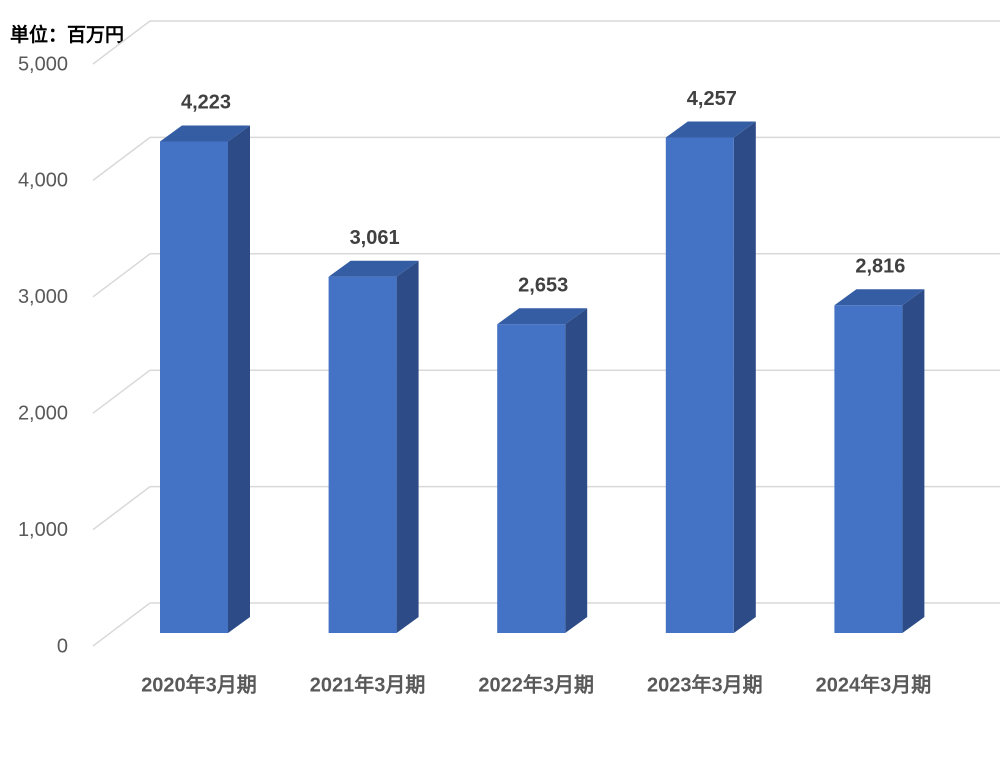  Describe the element at coordinates (874, 684) in the screenshot. I see `x-tick-label: 2024年3月期` at that location.